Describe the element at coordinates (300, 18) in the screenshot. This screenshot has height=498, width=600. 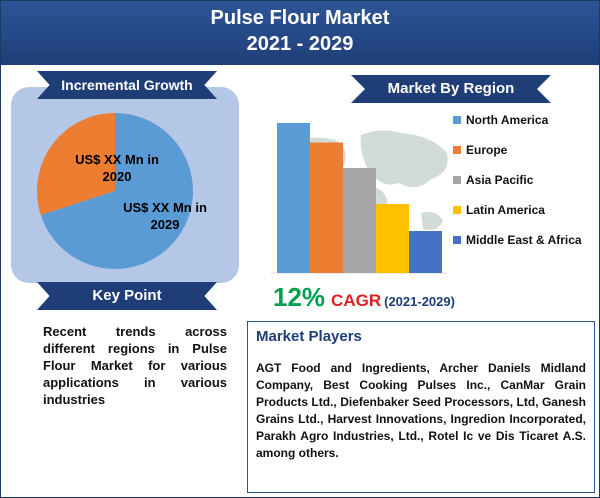
I see `page-title: Pulse Flour Market` at that location.